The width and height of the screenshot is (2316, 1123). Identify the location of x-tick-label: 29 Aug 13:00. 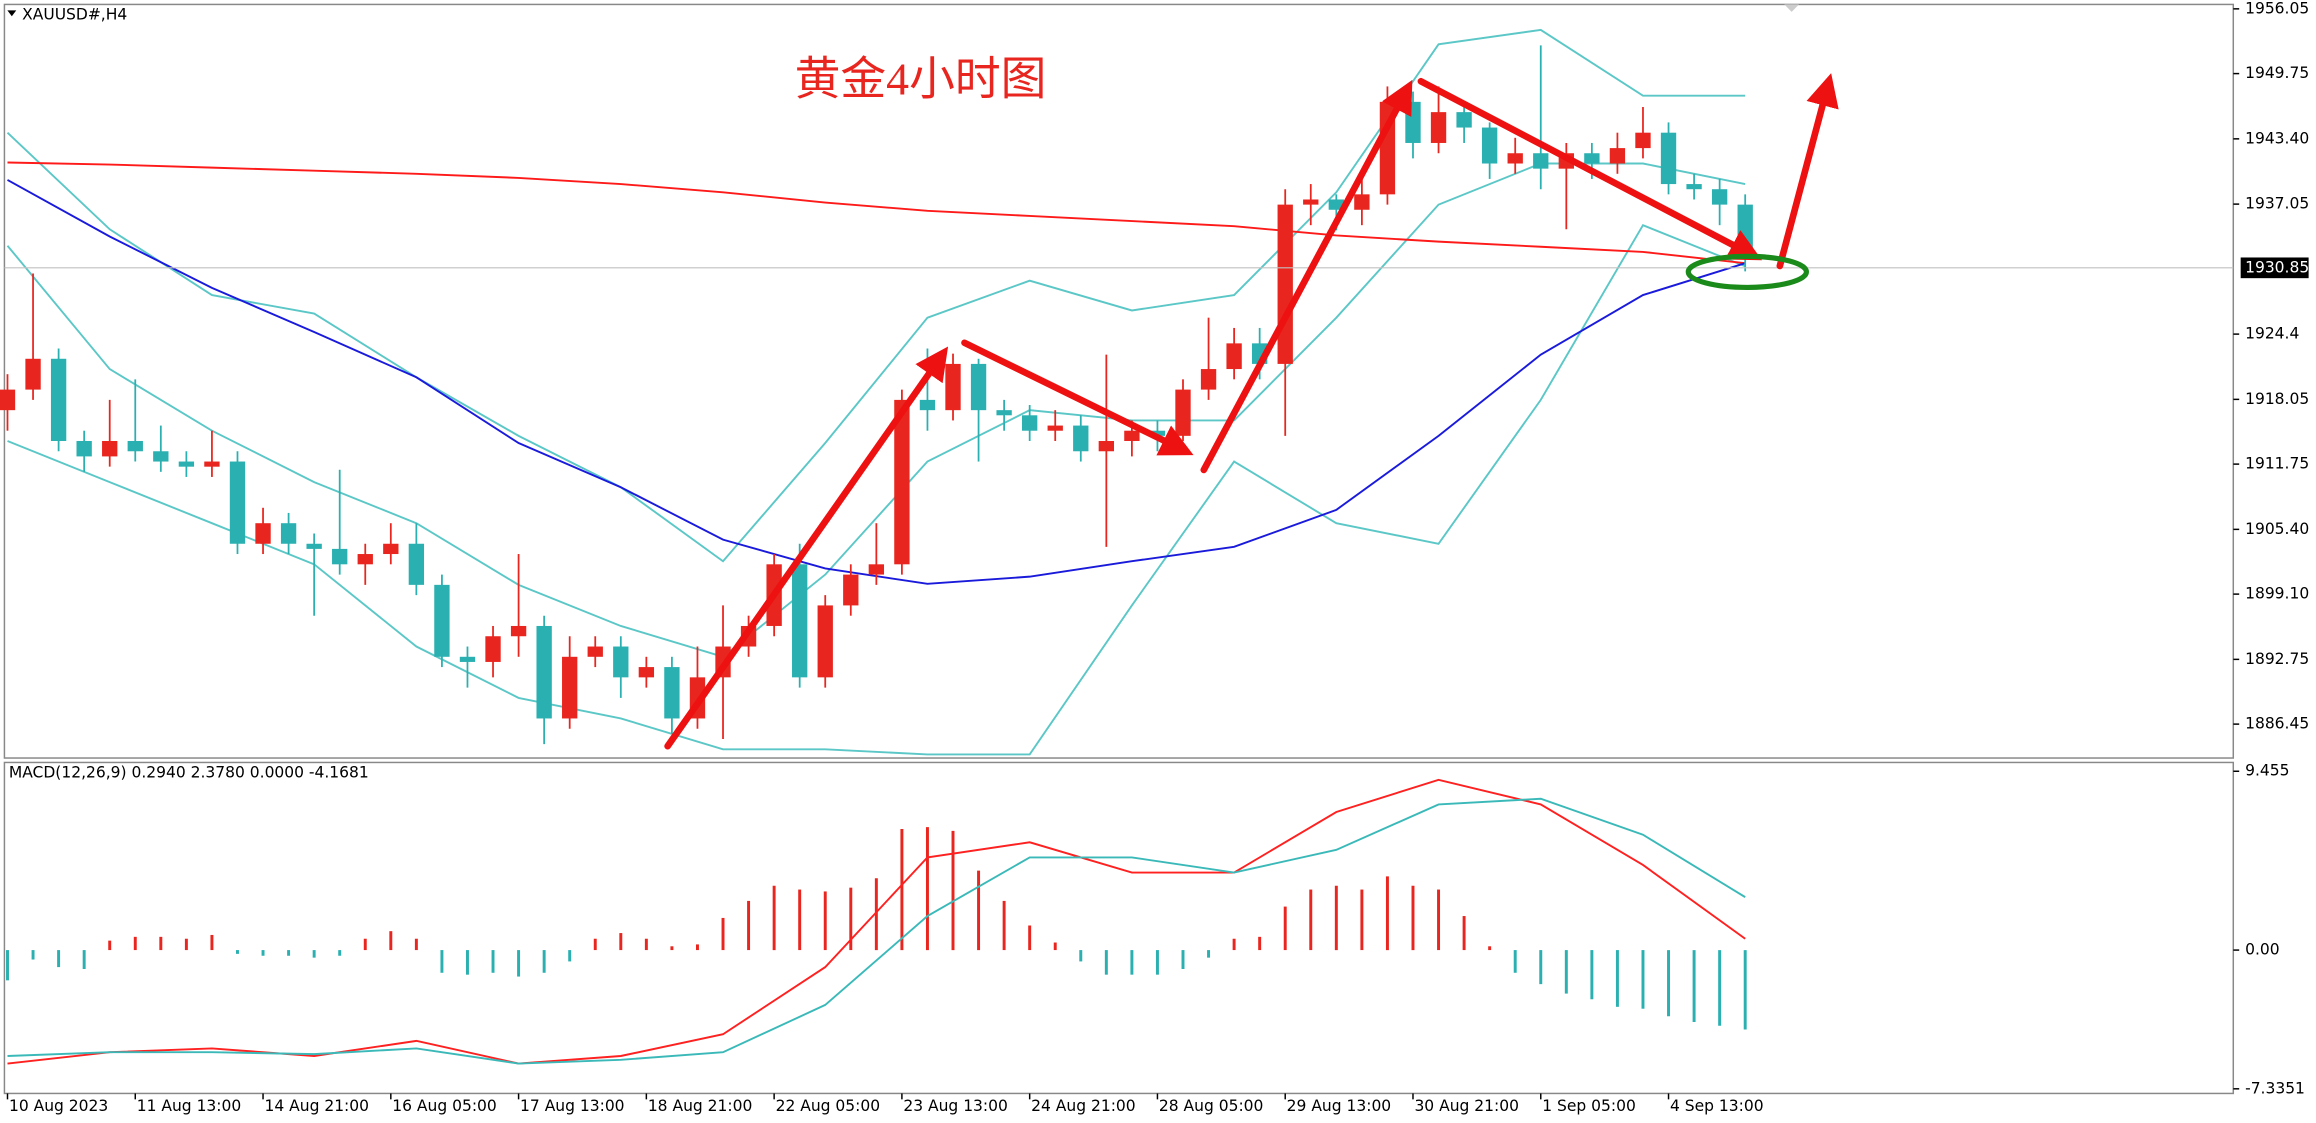
(1339, 1106).